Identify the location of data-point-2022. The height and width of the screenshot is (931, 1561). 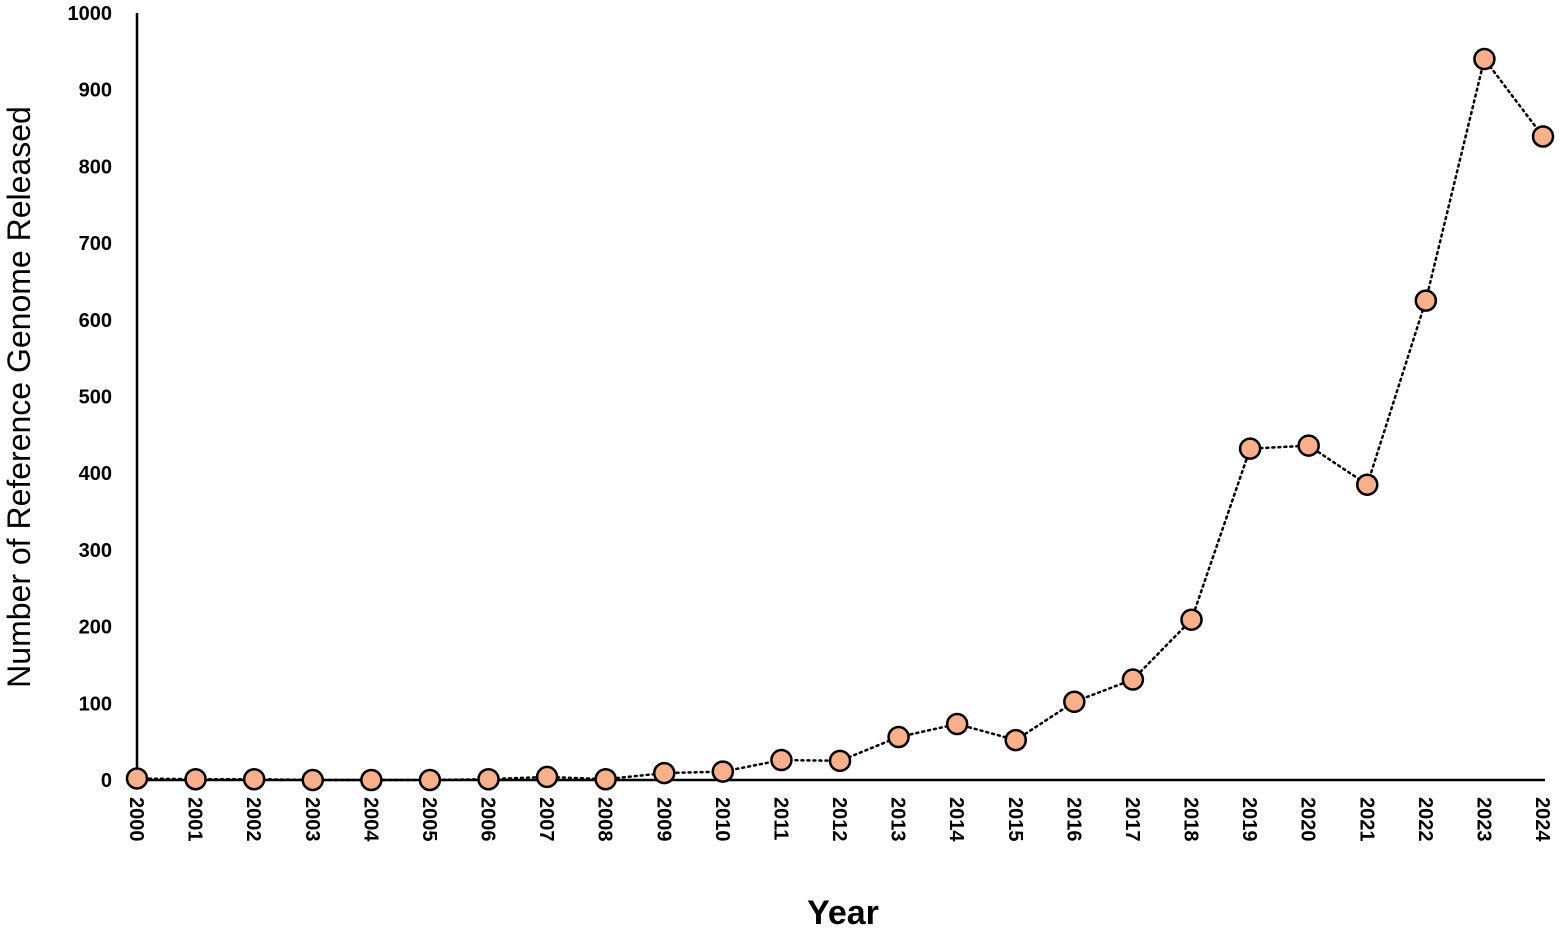
(1426, 300).